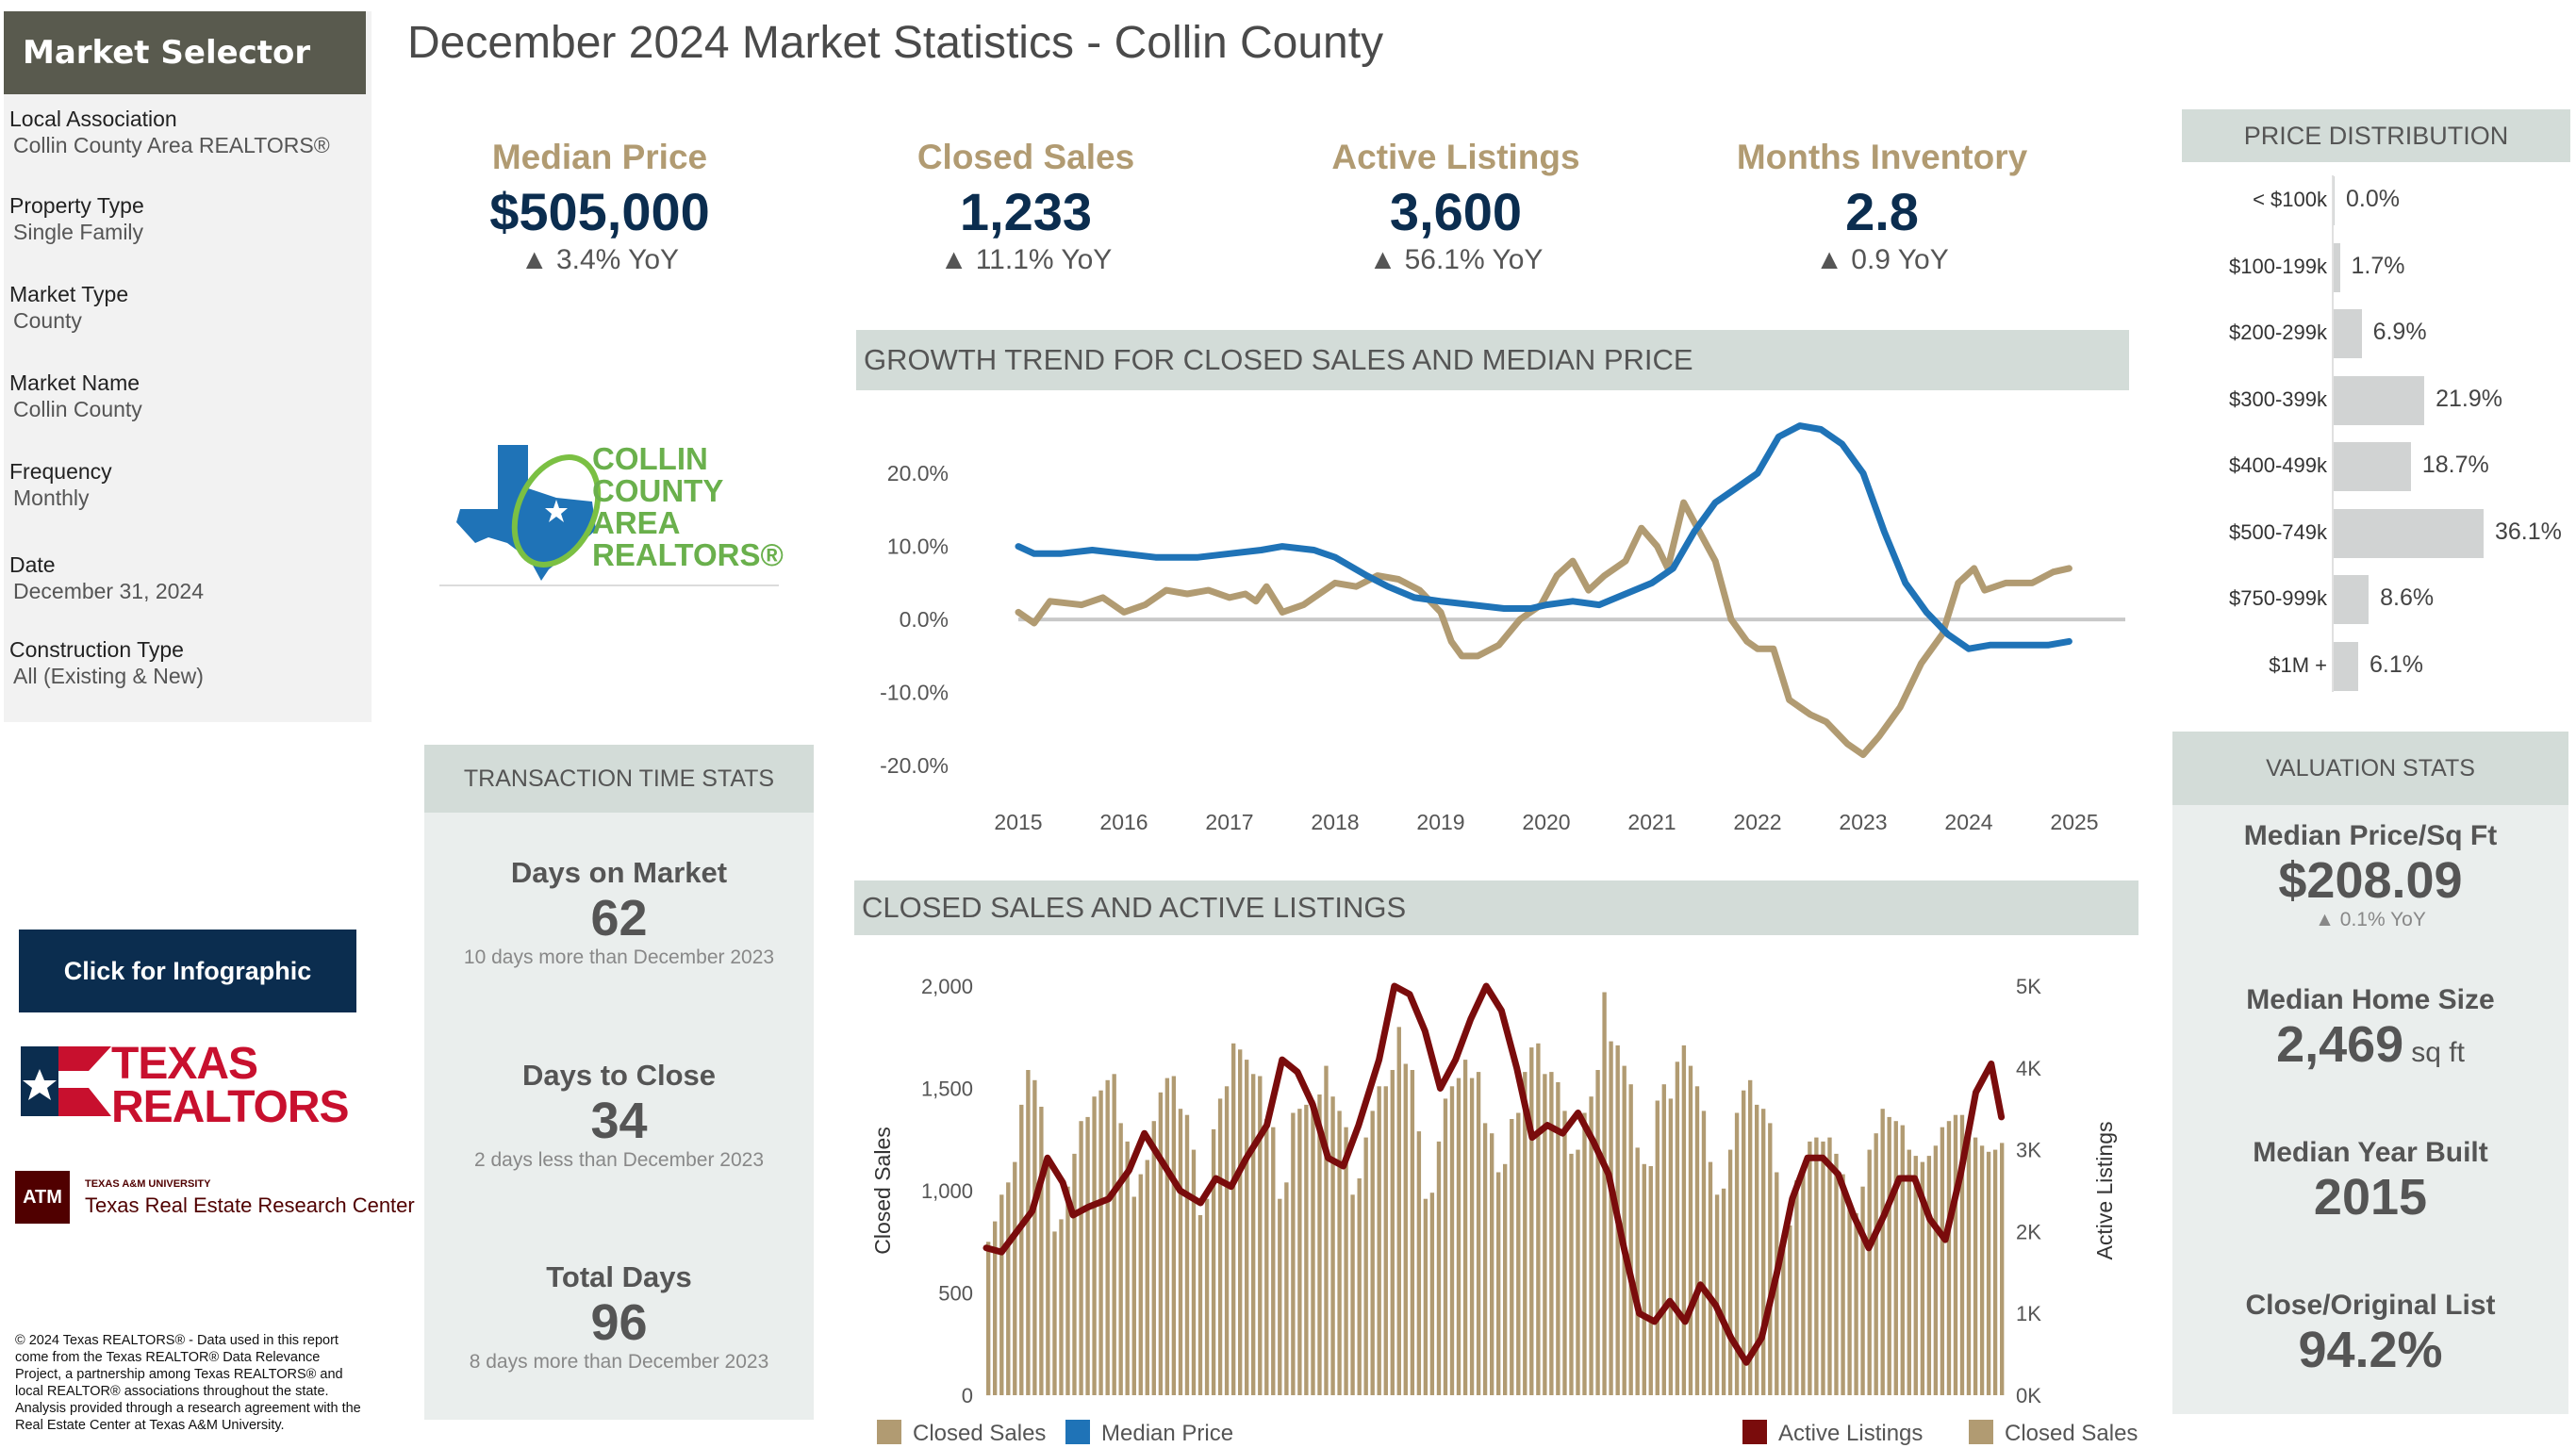 The height and width of the screenshot is (1448, 2576). Describe the element at coordinates (1754, 1432) in the screenshot. I see `legend-swatch` at that location.